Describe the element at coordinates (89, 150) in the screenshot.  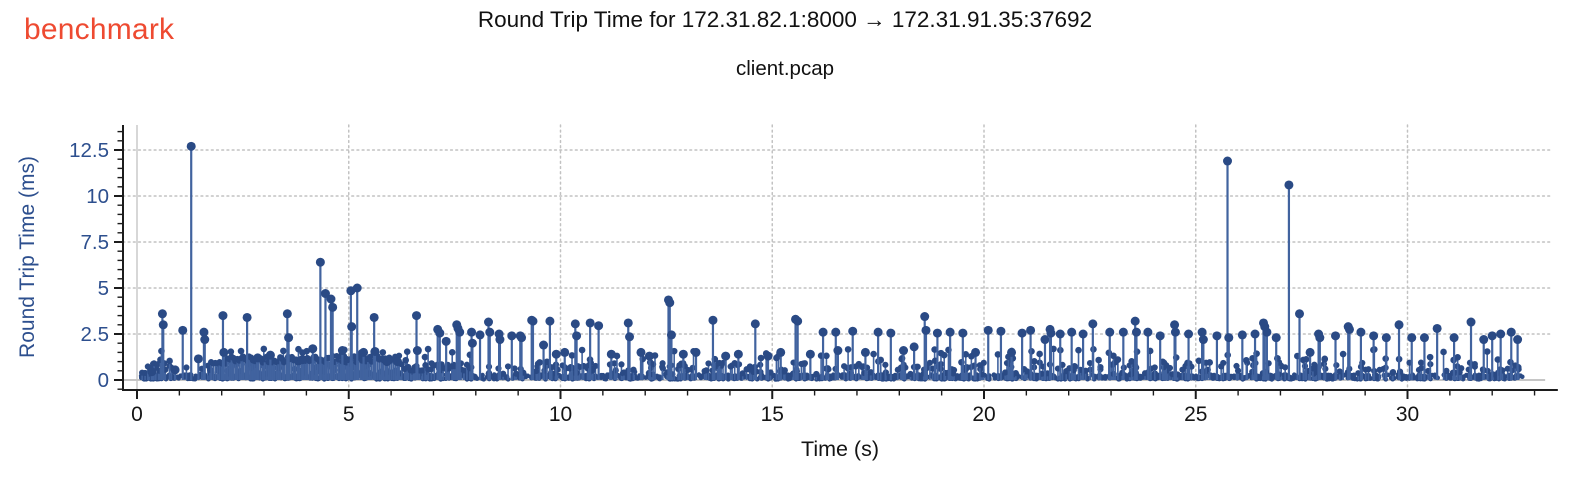
I see `svg-text: 12.5` at that location.